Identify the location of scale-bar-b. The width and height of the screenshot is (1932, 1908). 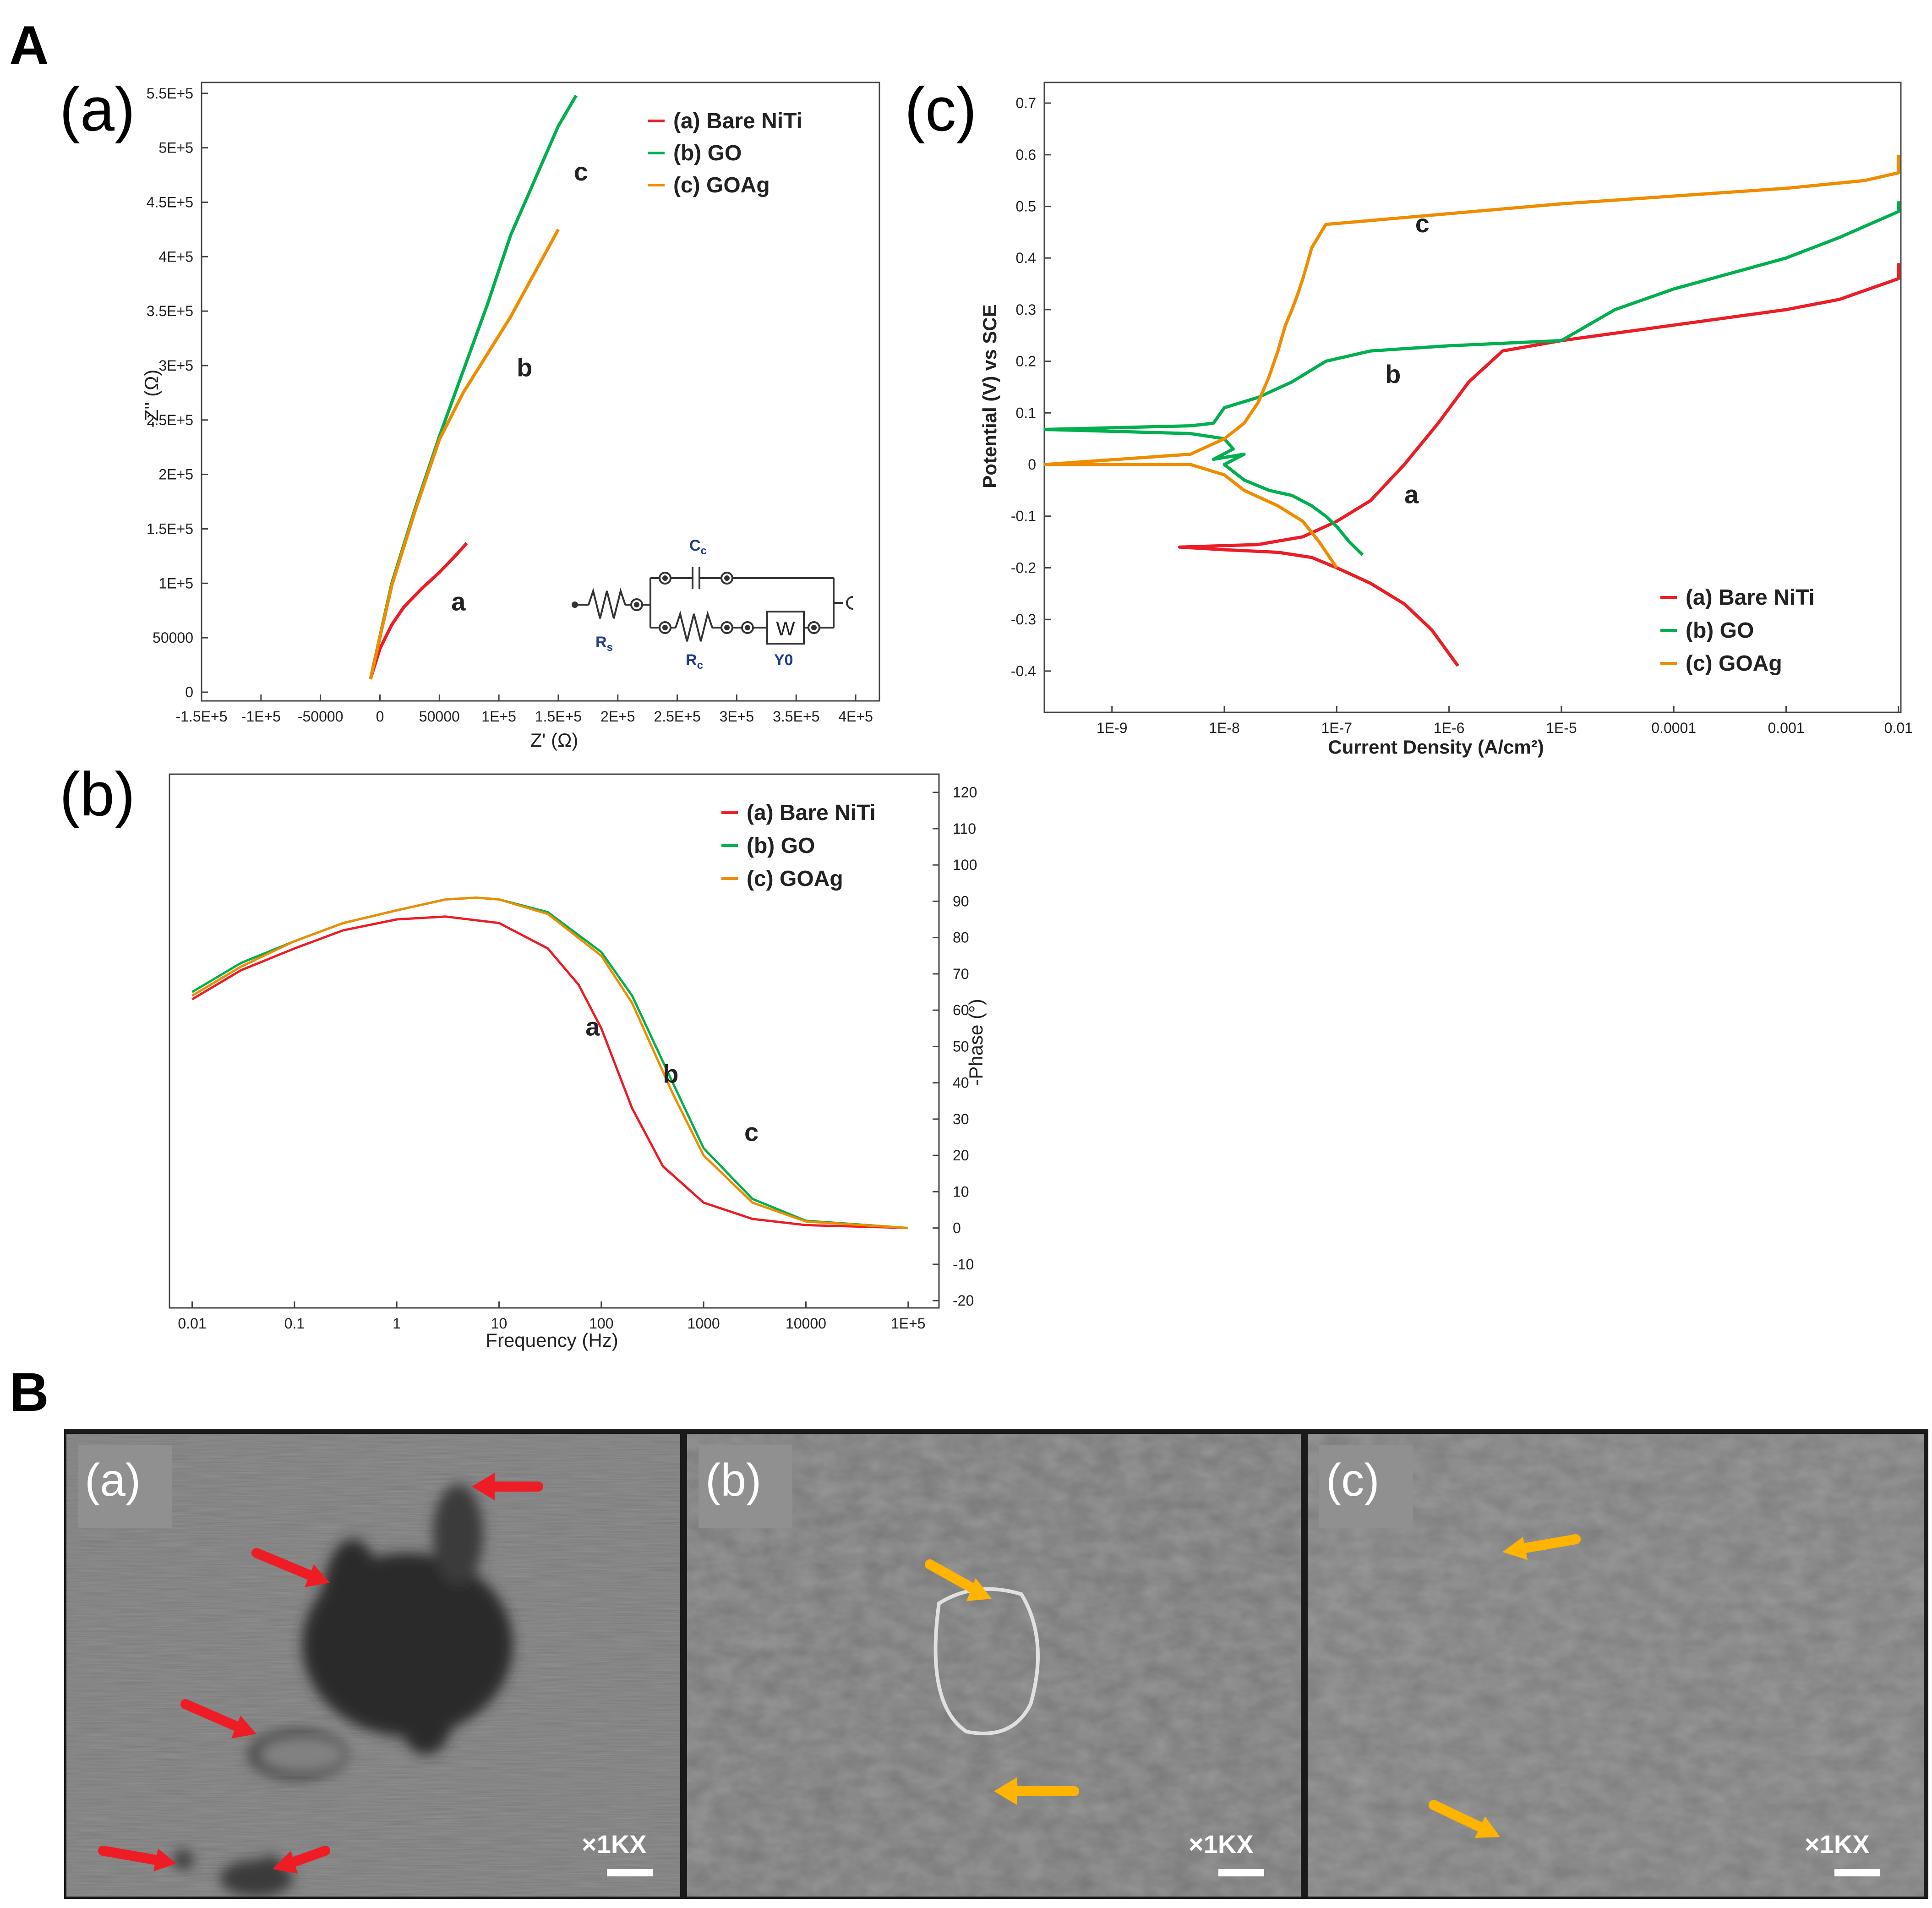
(1241, 1872).